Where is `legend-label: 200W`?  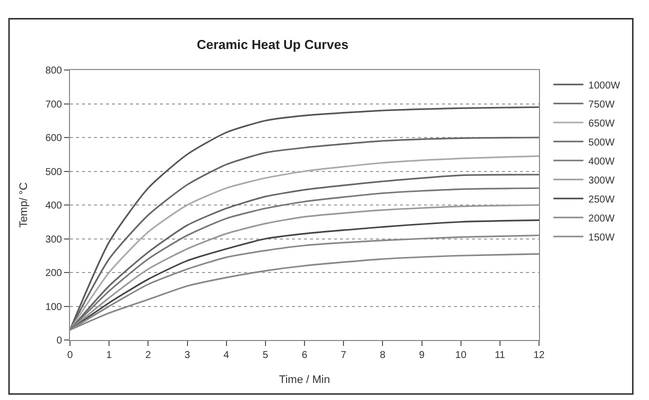
legend-label: 200W is located at coordinates (602, 218).